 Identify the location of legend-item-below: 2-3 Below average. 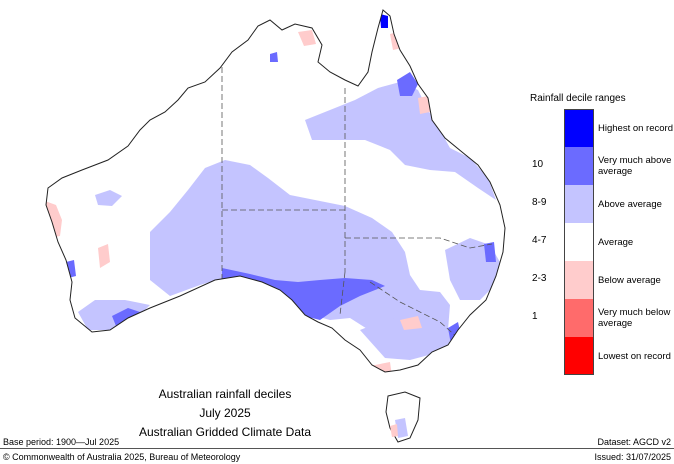
(602, 280).